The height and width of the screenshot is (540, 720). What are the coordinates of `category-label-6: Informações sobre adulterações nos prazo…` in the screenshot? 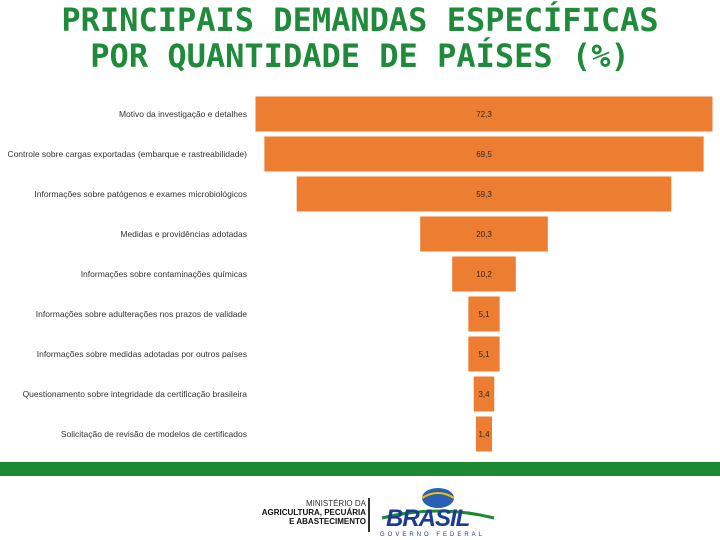 It's located at (141, 314).